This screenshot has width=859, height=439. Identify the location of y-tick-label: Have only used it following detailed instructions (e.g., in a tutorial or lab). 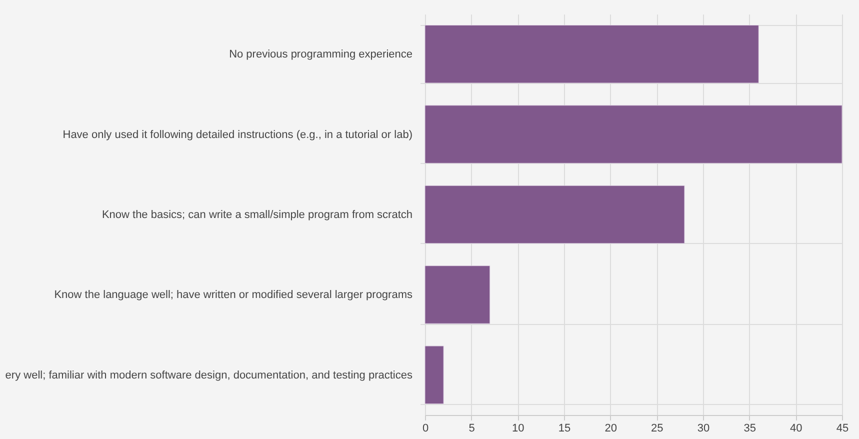
(237, 134).